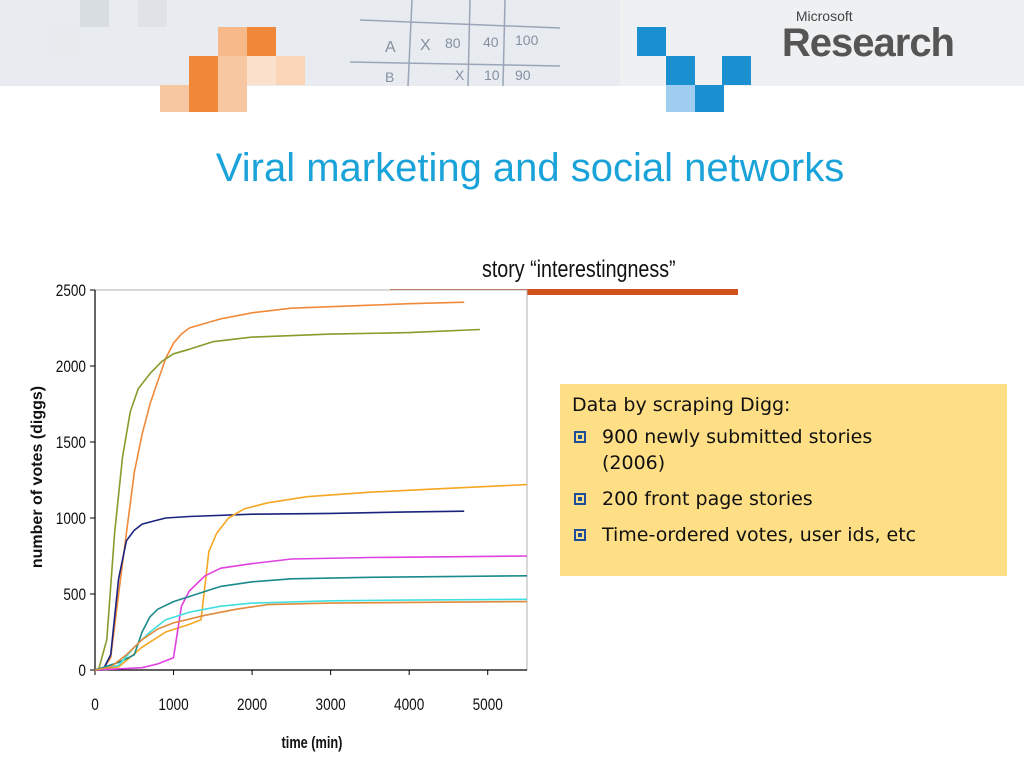 The height and width of the screenshot is (768, 1024). I want to click on svg-text: 90, so click(523, 75).